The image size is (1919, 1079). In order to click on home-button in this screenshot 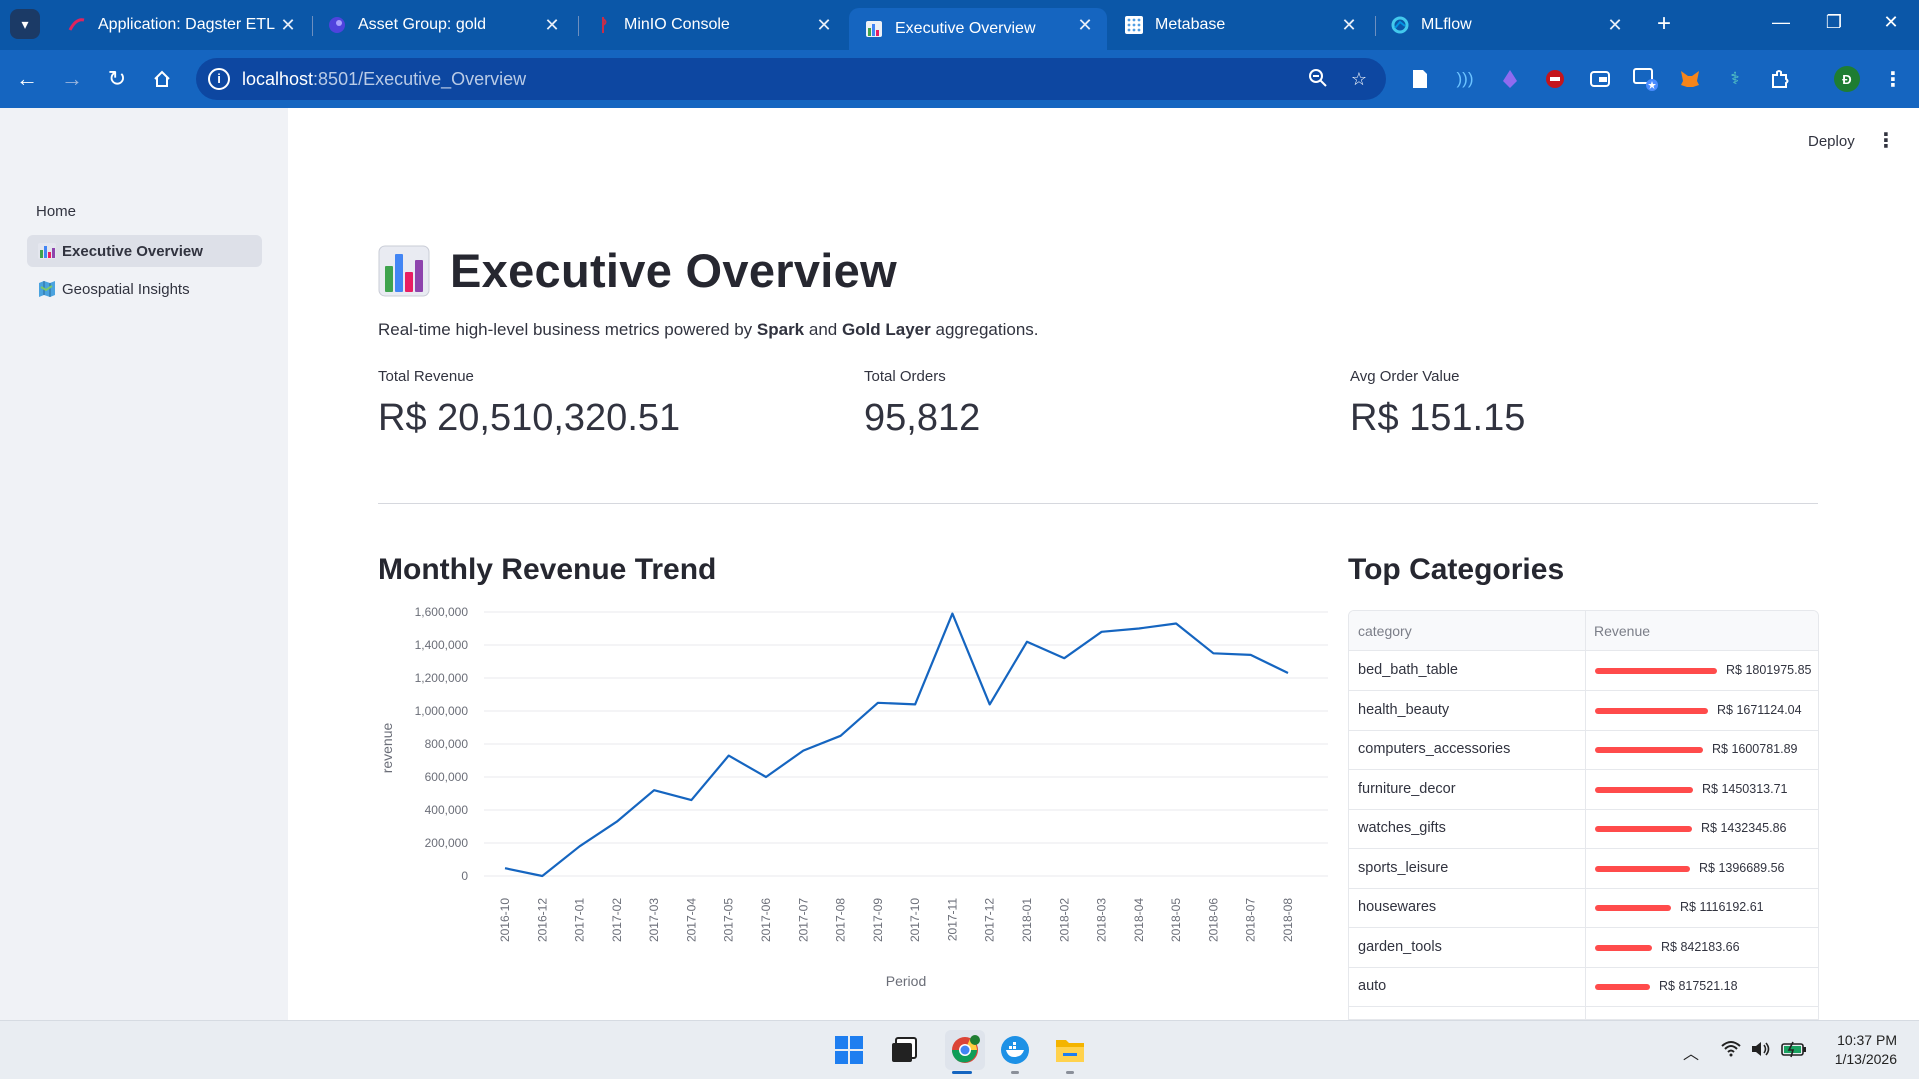, I will do `click(162, 79)`.